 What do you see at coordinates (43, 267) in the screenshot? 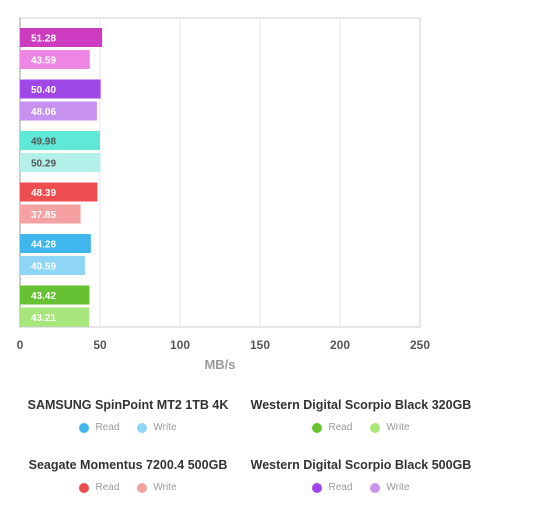
I see `write-value-label: 40.59` at bounding box center [43, 267].